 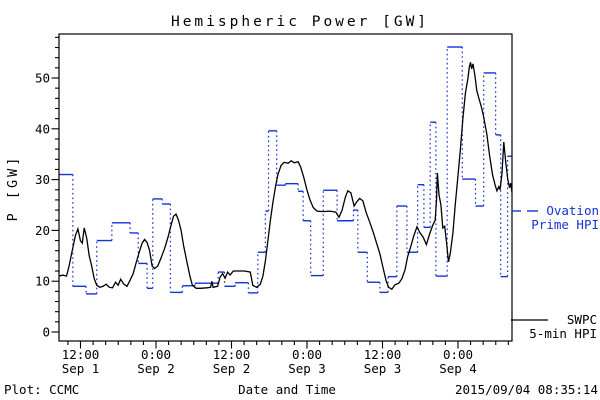 What do you see at coordinates (458, 368) in the screenshot?
I see `x-tick-date-label: Sep 4` at bounding box center [458, 368].